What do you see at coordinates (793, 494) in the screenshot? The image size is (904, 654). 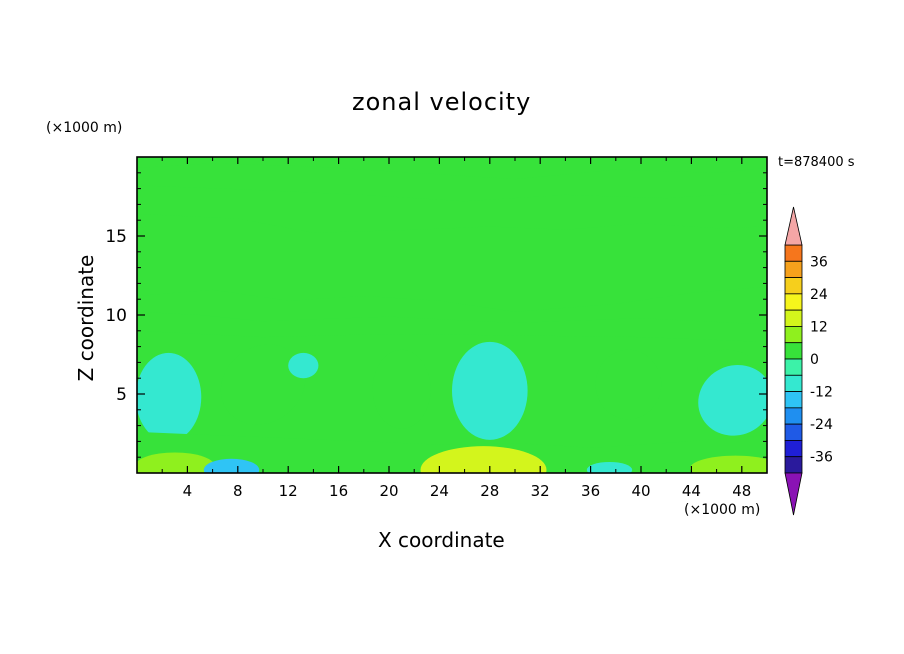 I see `colorbar-extend-min` at bounding box center [793, 494].